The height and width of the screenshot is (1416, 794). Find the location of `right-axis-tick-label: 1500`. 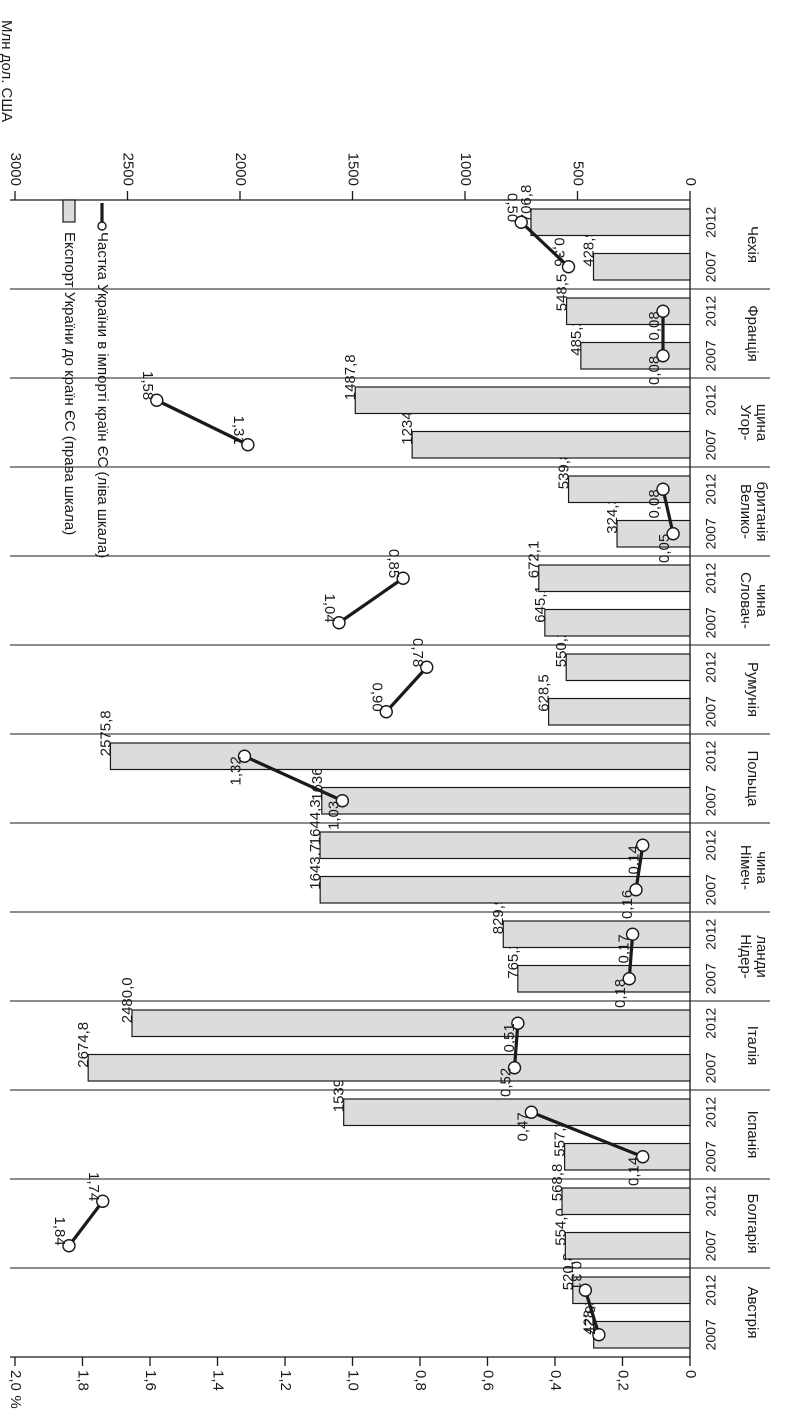

right-axis-tick-label: 1500 is located at coordinates (353, 169).